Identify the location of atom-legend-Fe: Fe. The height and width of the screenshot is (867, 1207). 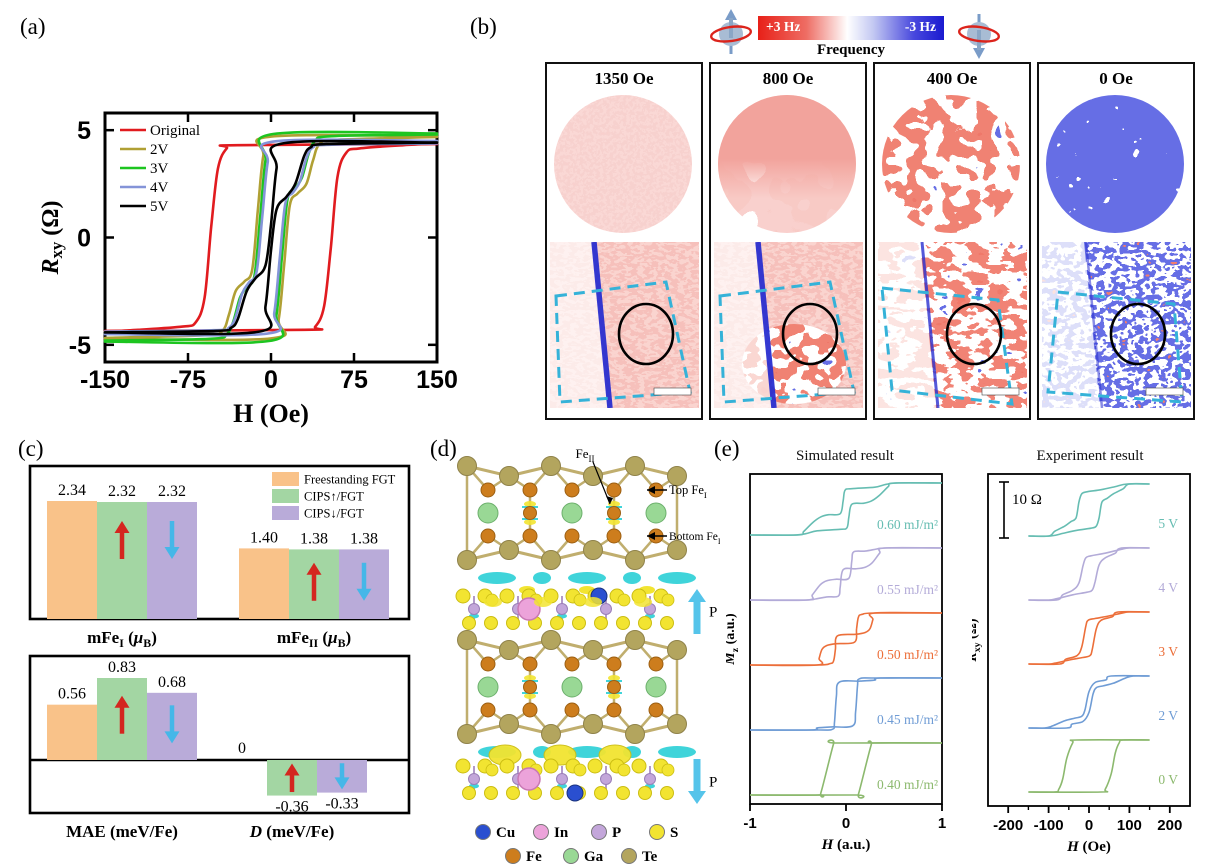
(534, 856).